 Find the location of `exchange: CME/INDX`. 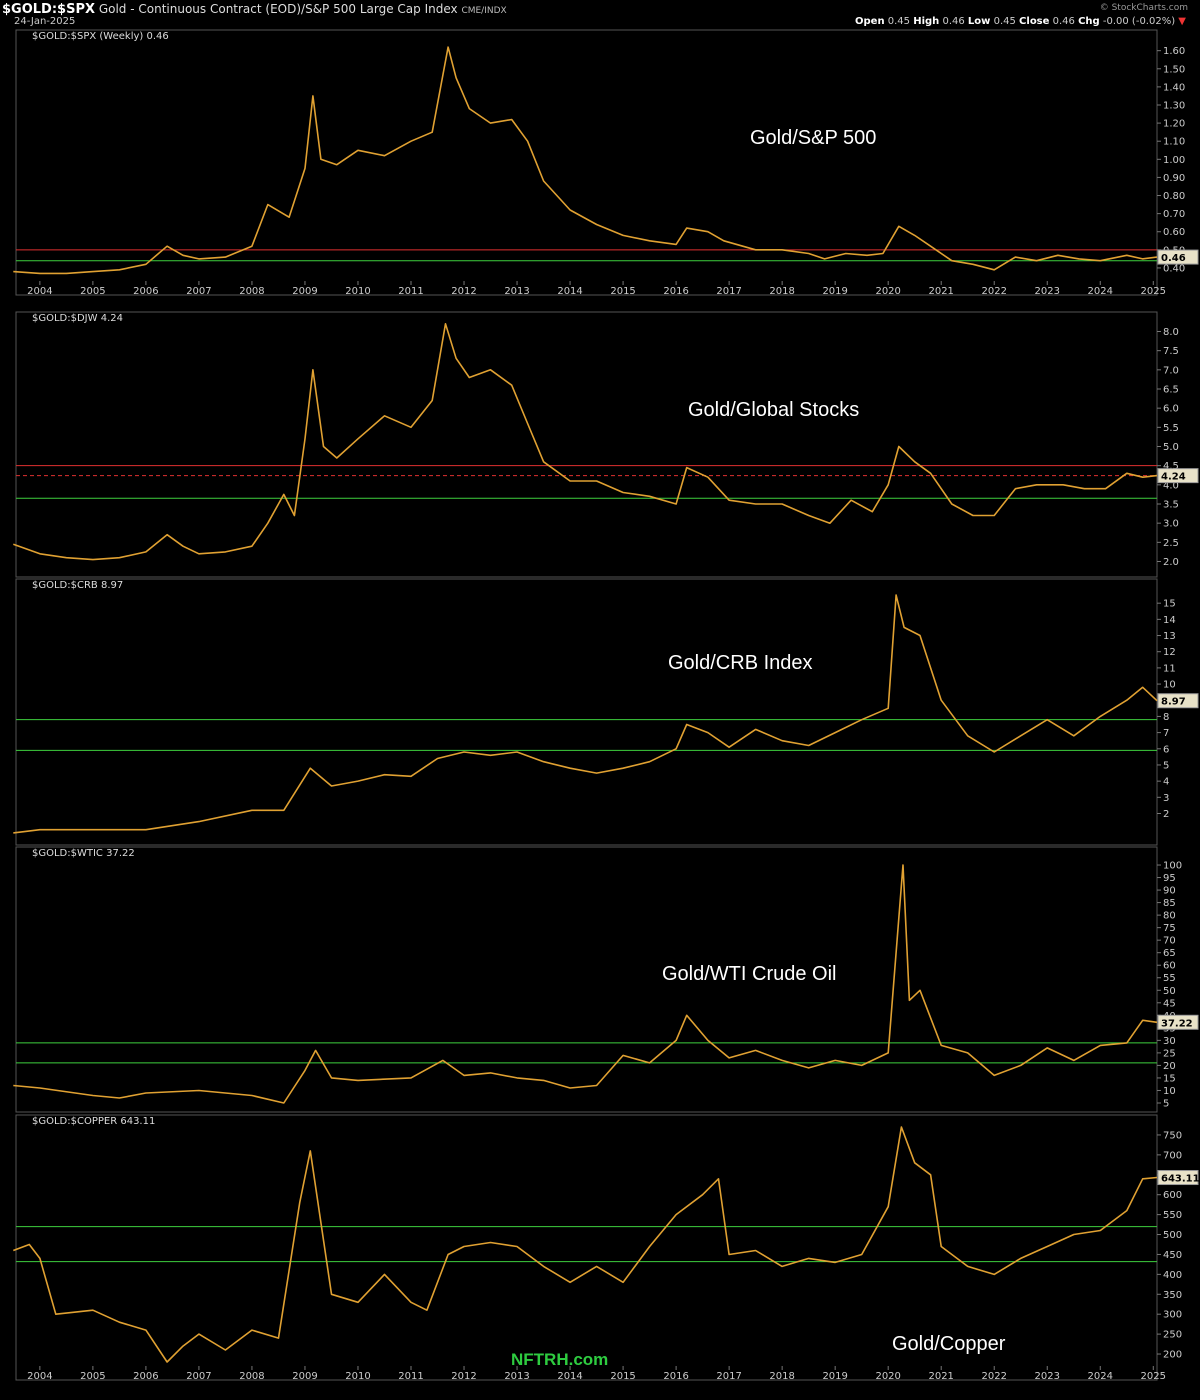

exchange: CME/INDX is located at coordinates (484, 11).